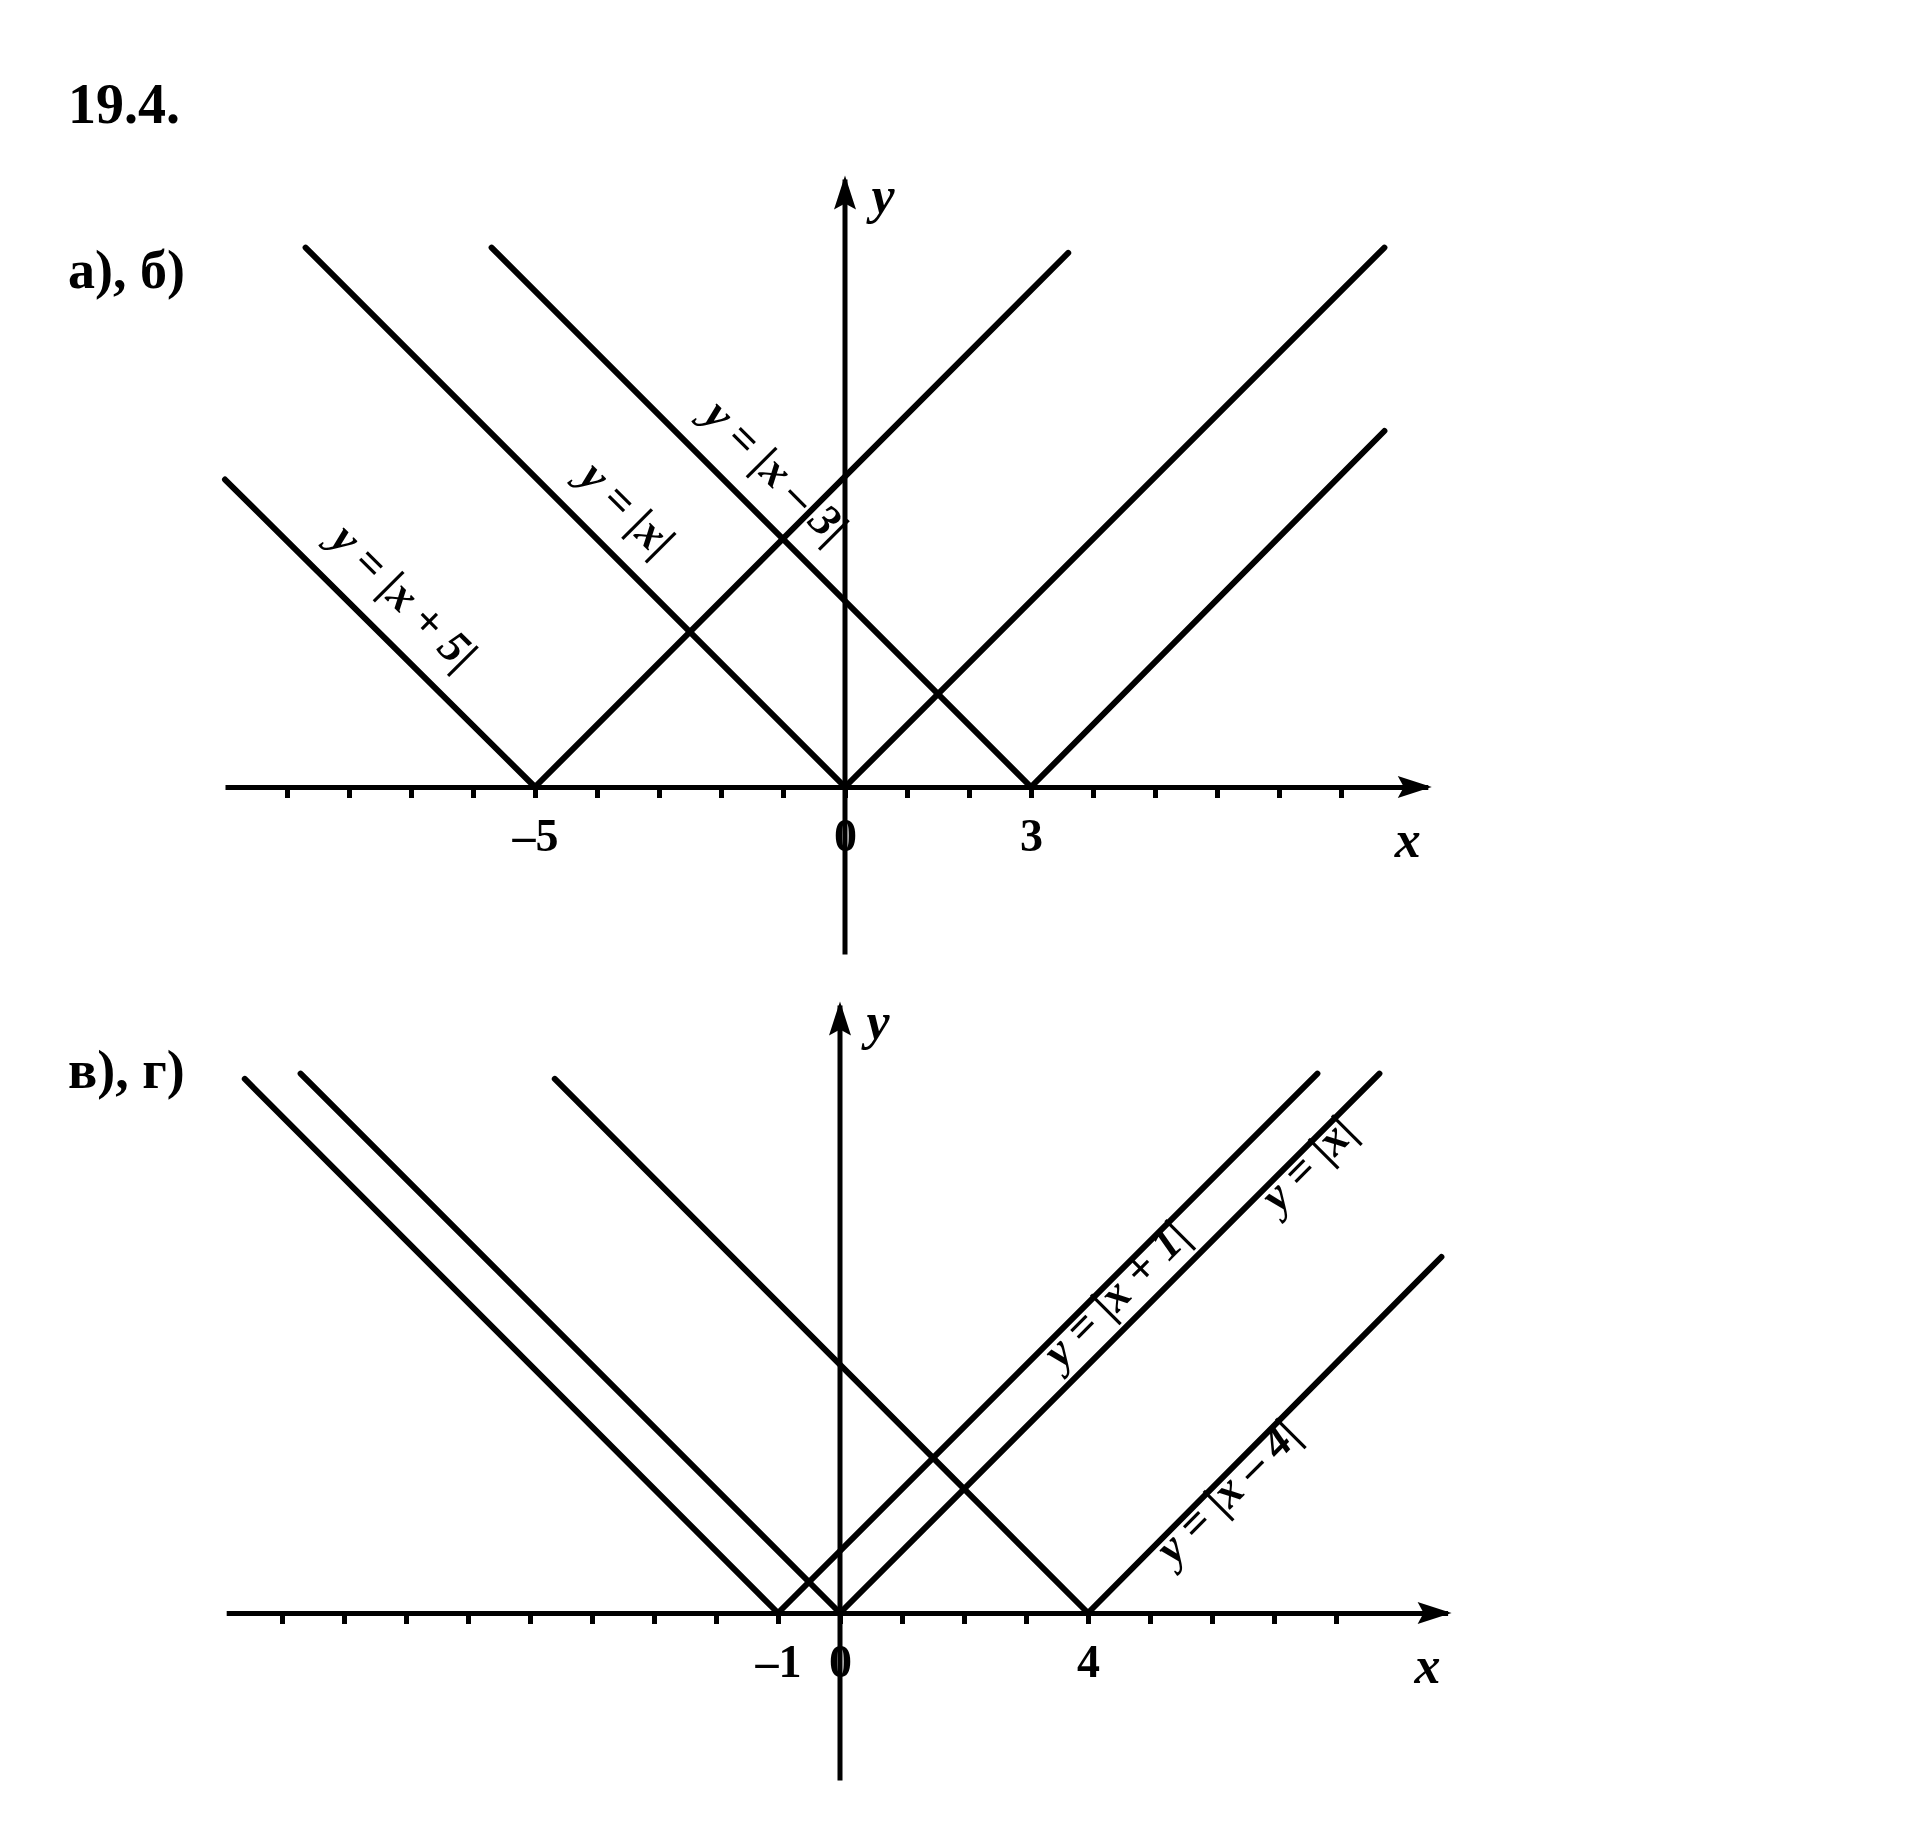 The width and height of the screenshot is (1924, 1844). I want to click on chart-subtitle: а), б), so click(126, 270).